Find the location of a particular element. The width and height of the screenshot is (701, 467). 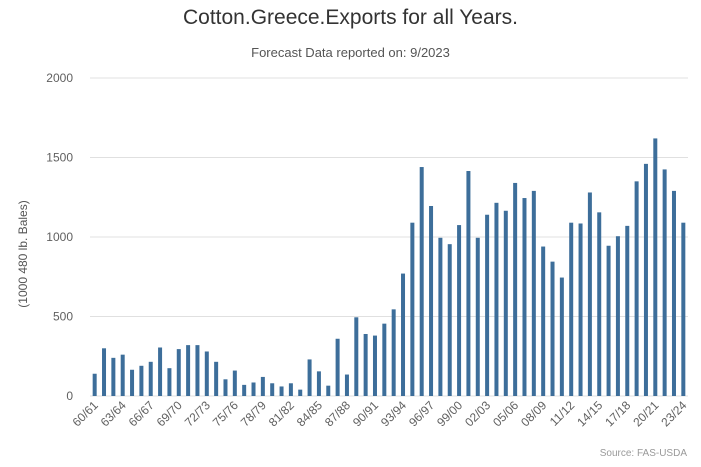

y-axis-label: (1000 480 lb. Bales) is located at coordinates (23, 253).